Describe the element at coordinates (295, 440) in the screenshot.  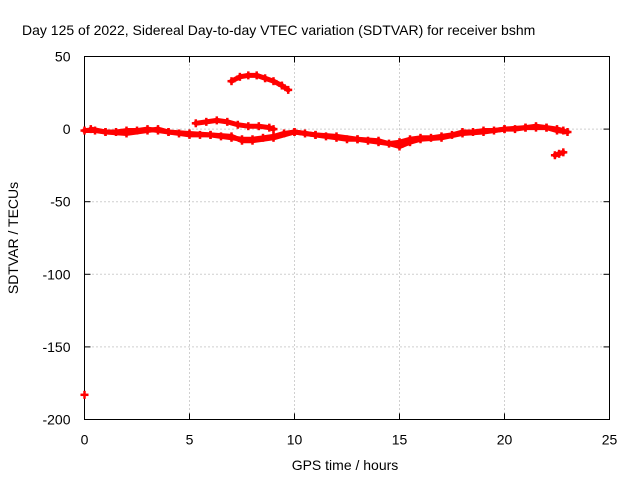
I see `x-tick-label: 10` at that location.